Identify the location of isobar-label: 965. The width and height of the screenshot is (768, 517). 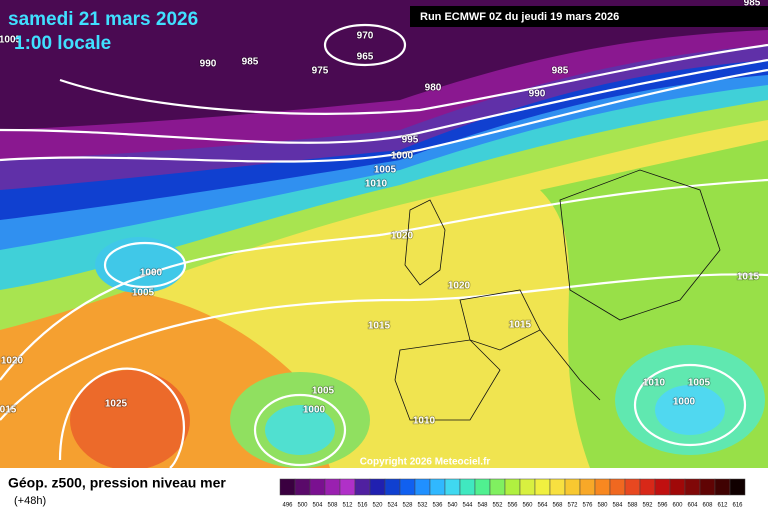
(365, 57).